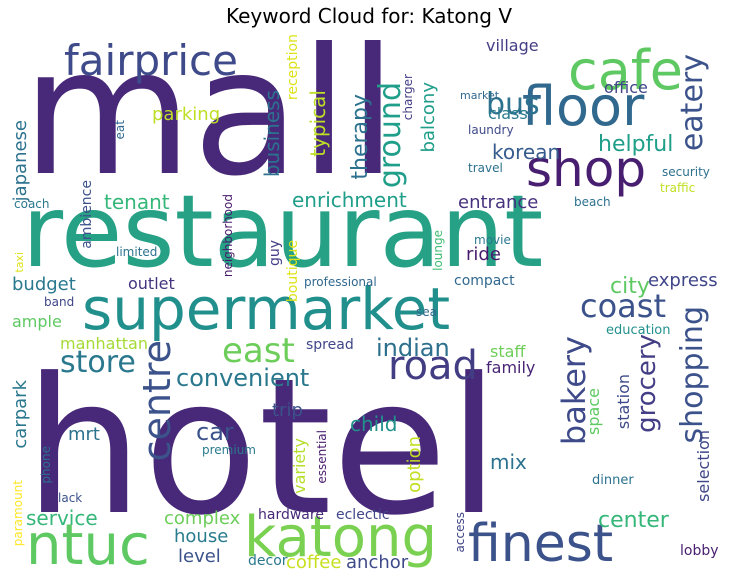  What do you see at coordinates (511, 367) in the screenshot?
I see `word-family: family` at bounding box center [511, 367].